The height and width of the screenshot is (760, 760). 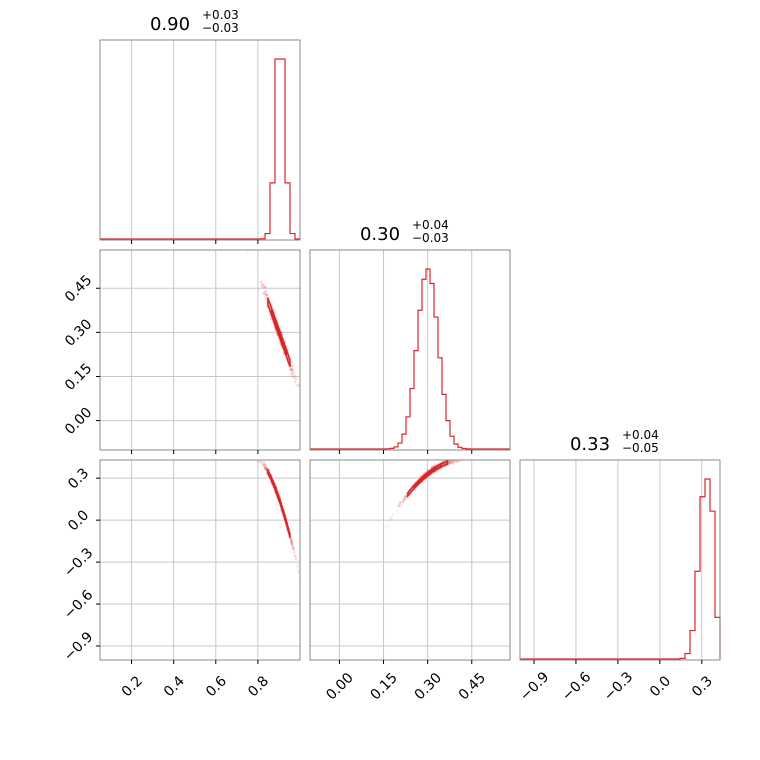 I want to click on y-tick-label: 0.30, so click(x=78, y=332).